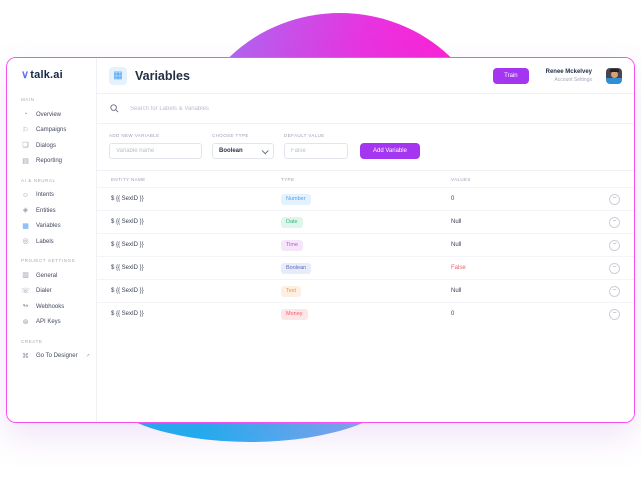 The height and width of the screenshot is (489, 641). What do you see at coordinates (25, 75) in the screenshot?
I see `logo-checkmark-icon: ∨` at bounding box center [25, 75].